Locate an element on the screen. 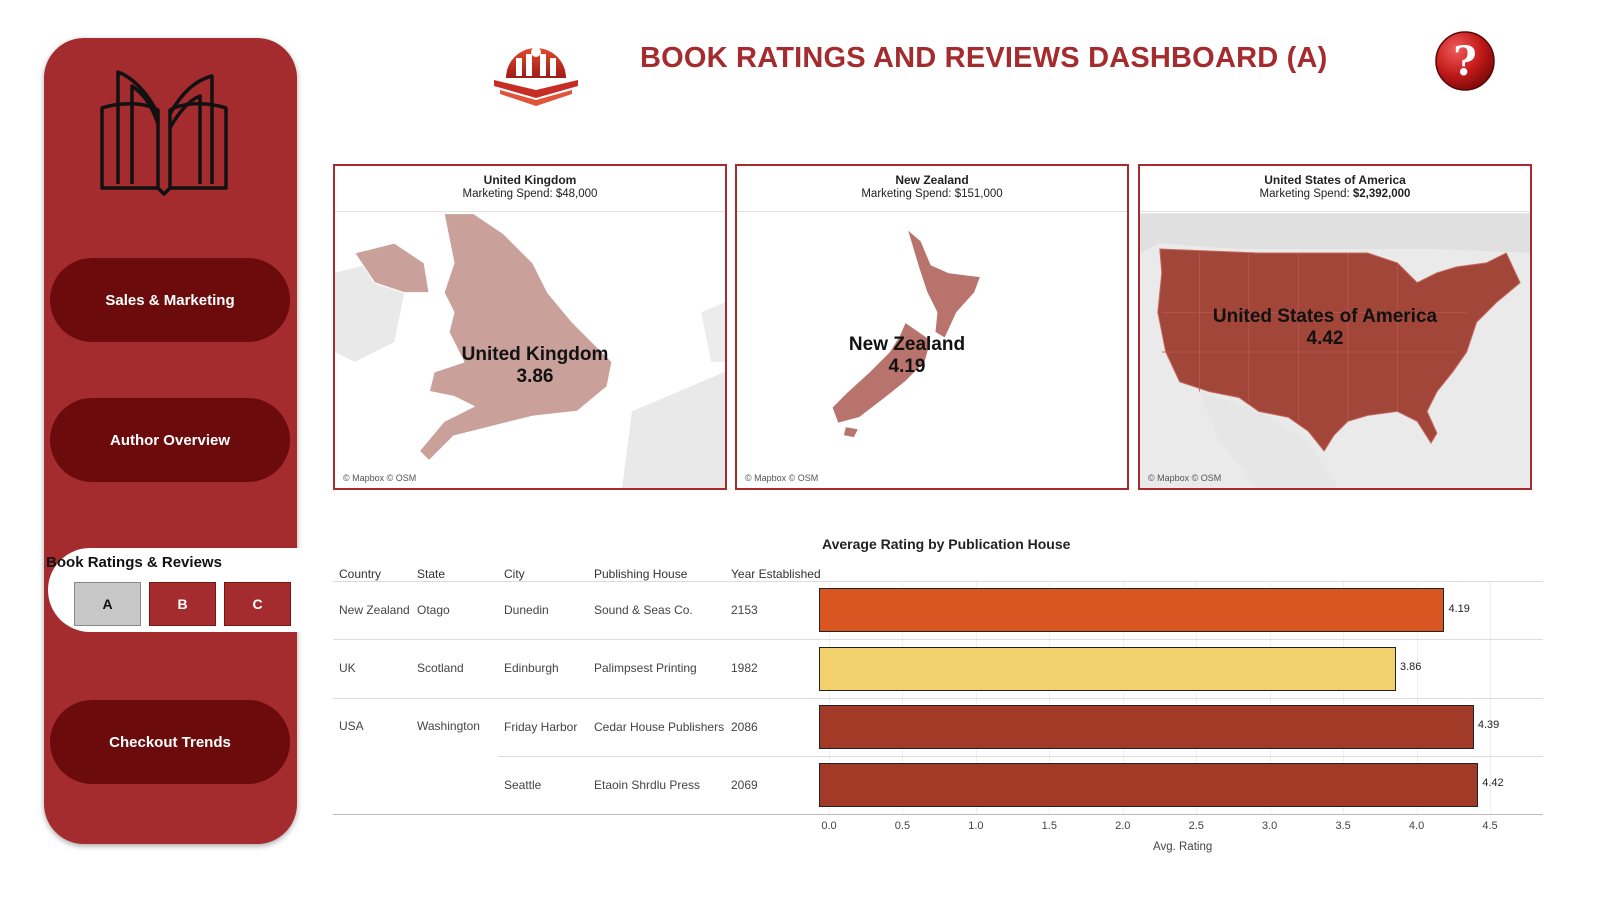 This screenshot has height=900, width=1600. help-question-icon: ? is located at coordinates (1465, 61).